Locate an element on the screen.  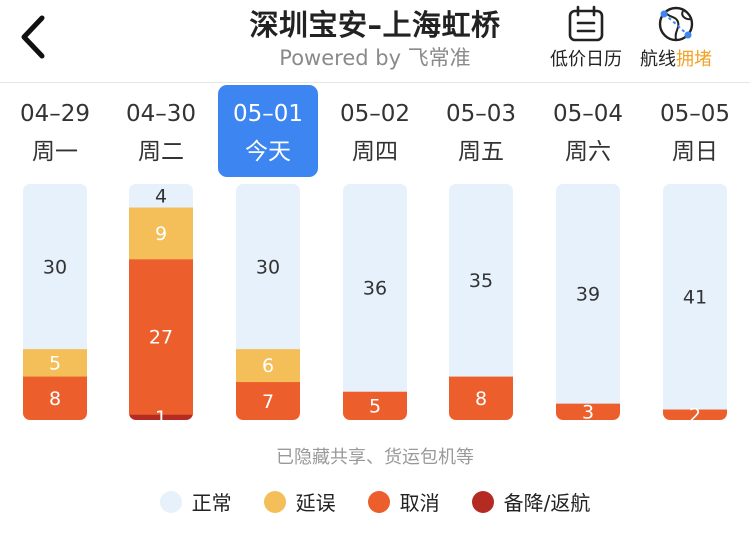
date-label: 05–02 is located at coordinates (375, 114).